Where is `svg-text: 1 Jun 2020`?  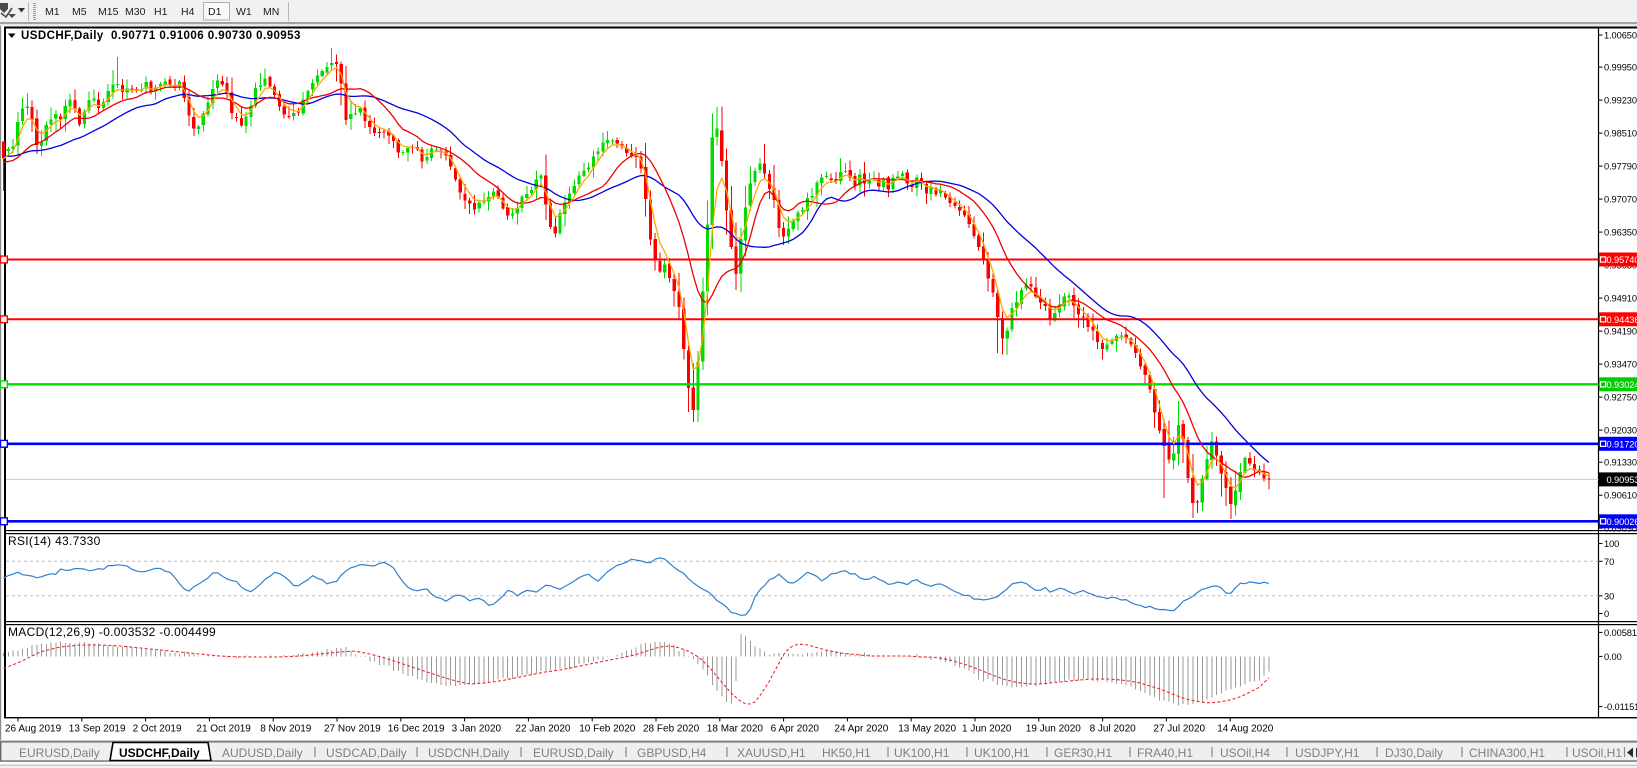 svg-text: 1 Jun 2020 is located at coordinates (987, 729).